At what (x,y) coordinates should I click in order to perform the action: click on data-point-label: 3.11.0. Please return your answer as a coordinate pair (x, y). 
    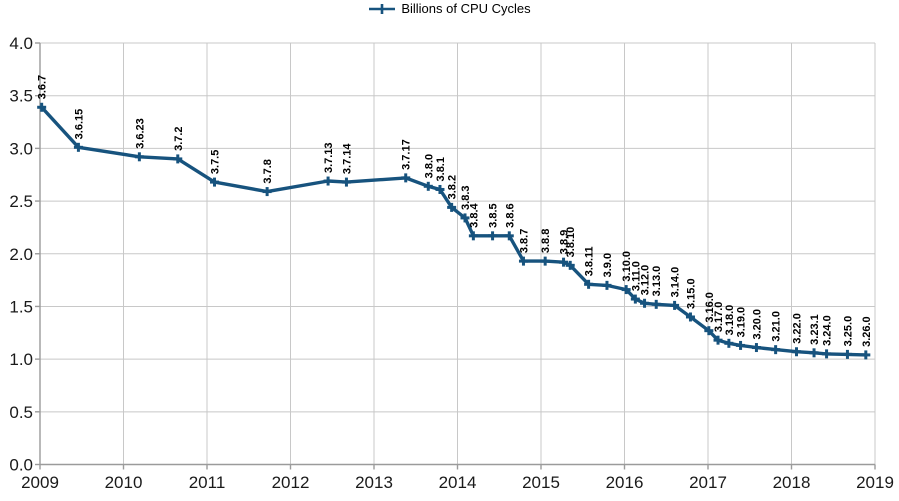
    Looking at the image, I should click on (636, 276).